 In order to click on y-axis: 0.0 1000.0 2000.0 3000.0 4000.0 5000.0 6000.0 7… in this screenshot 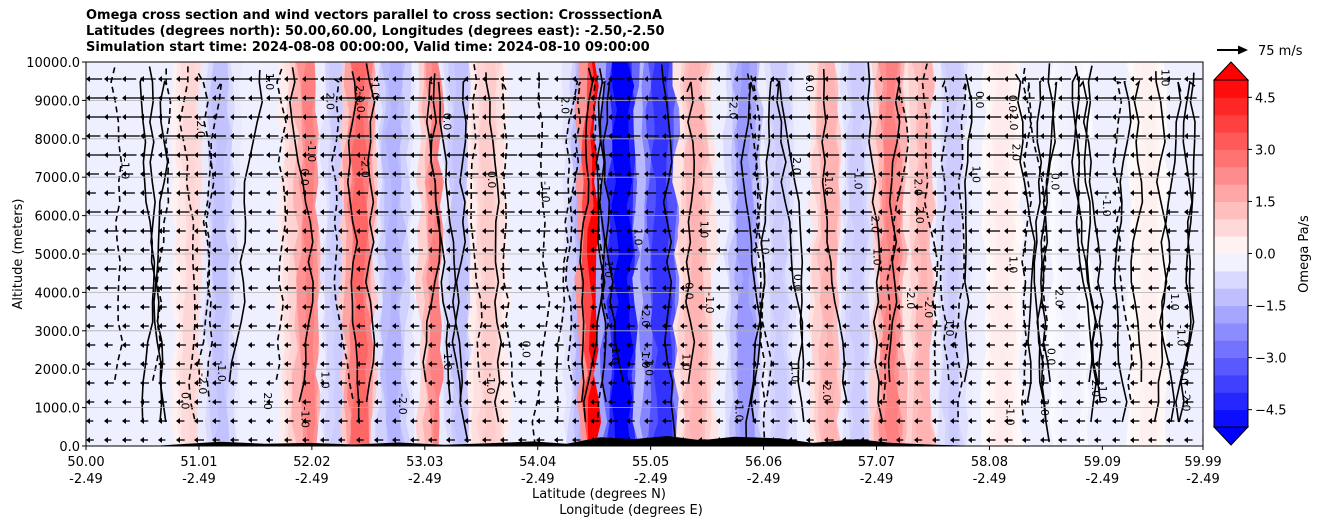, I will do `click(56, 255)`.